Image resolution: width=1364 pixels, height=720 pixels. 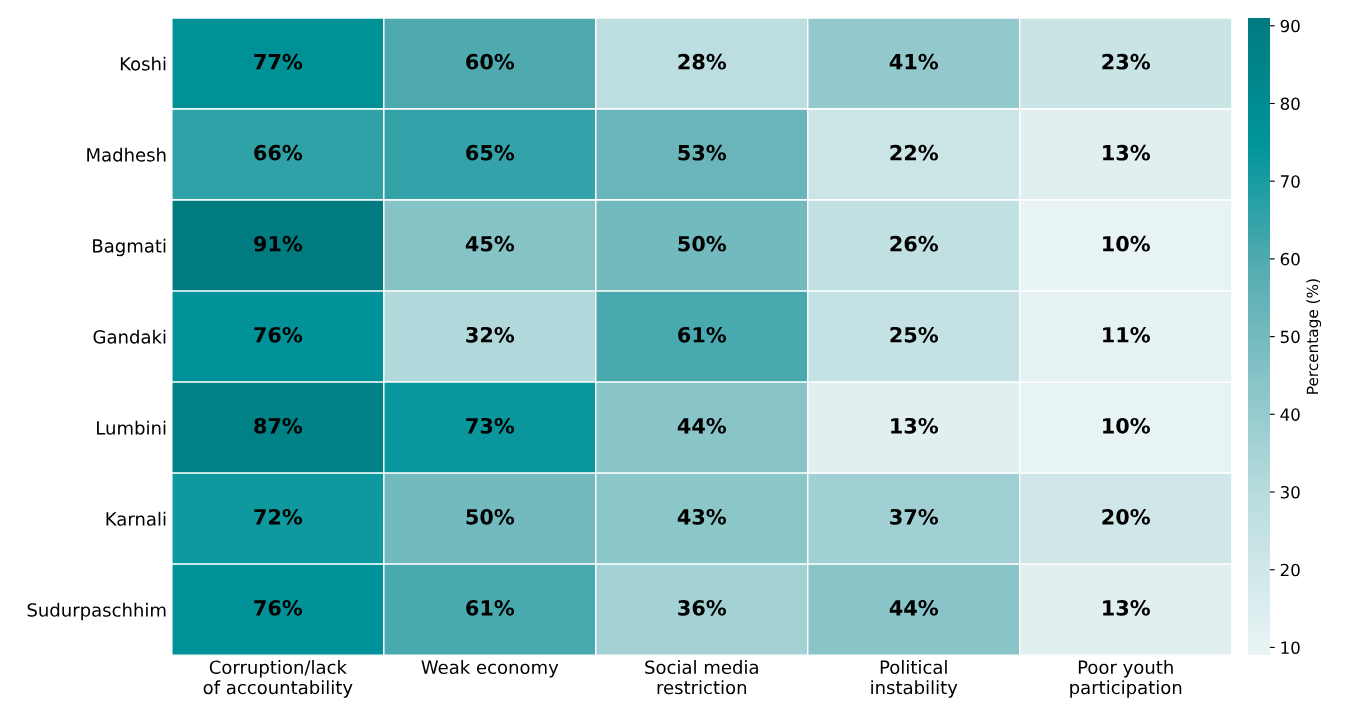 What do you see at coordinates (702, 607) in the screenshot?
I see `data-label: 36%` at bounding box center [702, 607].